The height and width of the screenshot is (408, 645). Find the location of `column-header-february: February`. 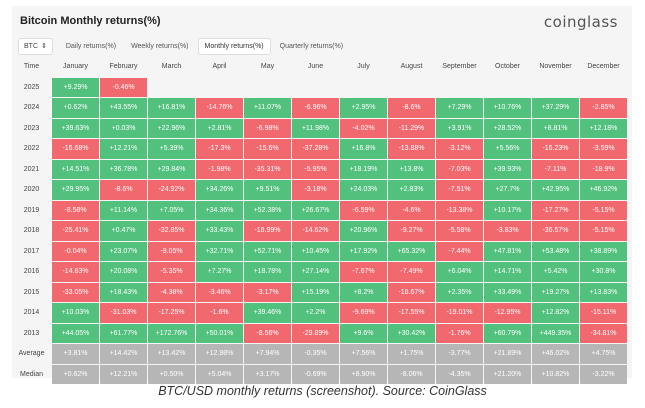

column-header-february: February is located at coordinates (123, 67).